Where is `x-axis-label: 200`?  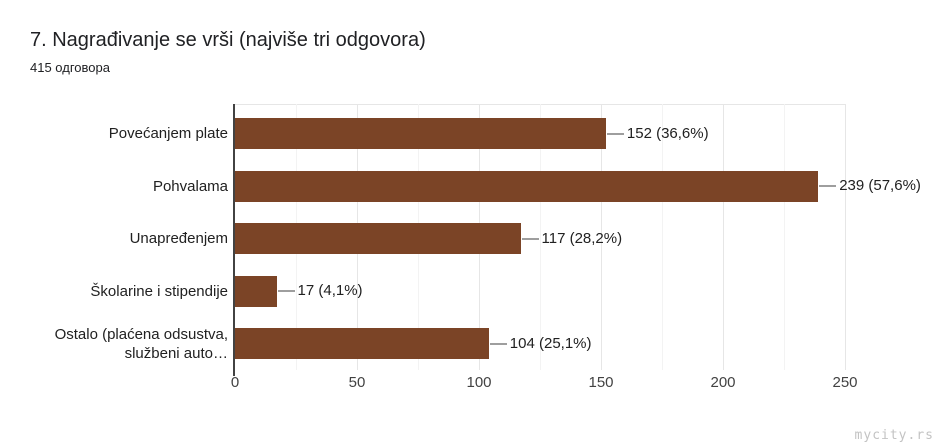
x-axis-label: 200 is located at coordinates (723, 382).